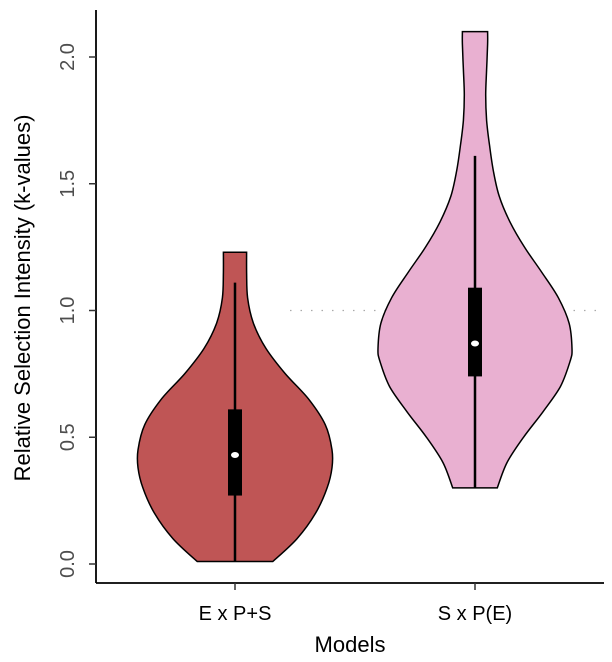  Describe the element at coordinates (68, 311) in the screenshot. I see `y-tick-label: 1.0` at that location.